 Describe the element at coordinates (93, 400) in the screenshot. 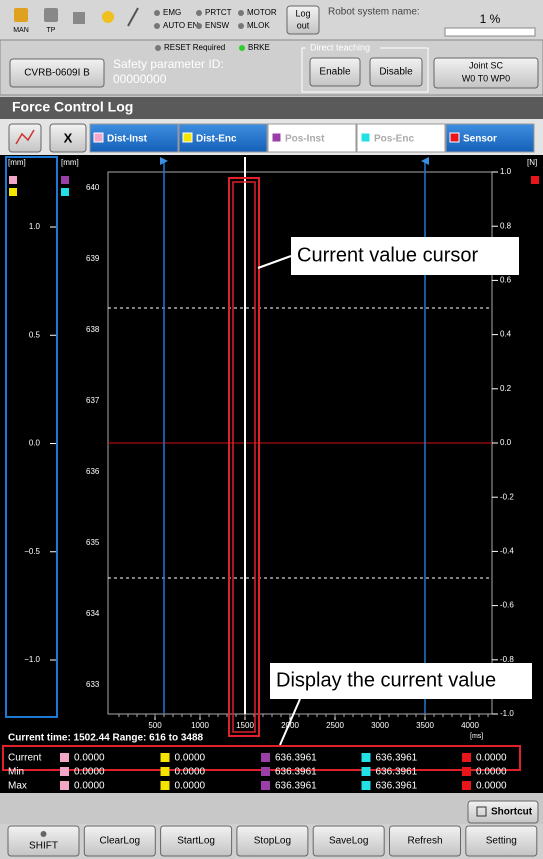

I see `y-tick-label: 637` at that location.